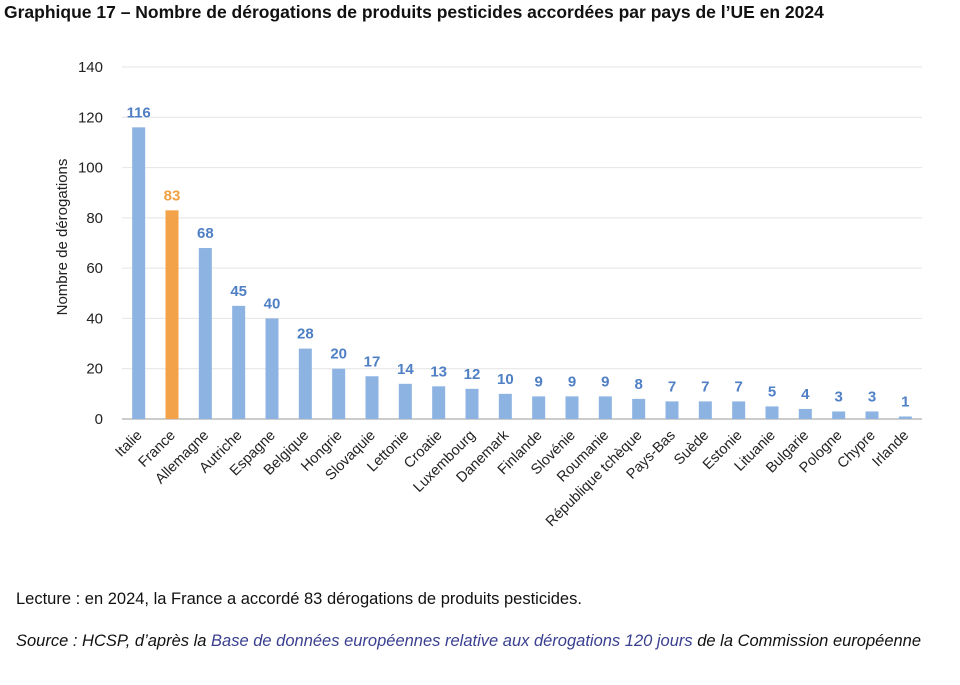  What do you see at coordinates (90, 168) in the screenshot?
I see `y-tick-label: 100` at bounding box center [90, 168].